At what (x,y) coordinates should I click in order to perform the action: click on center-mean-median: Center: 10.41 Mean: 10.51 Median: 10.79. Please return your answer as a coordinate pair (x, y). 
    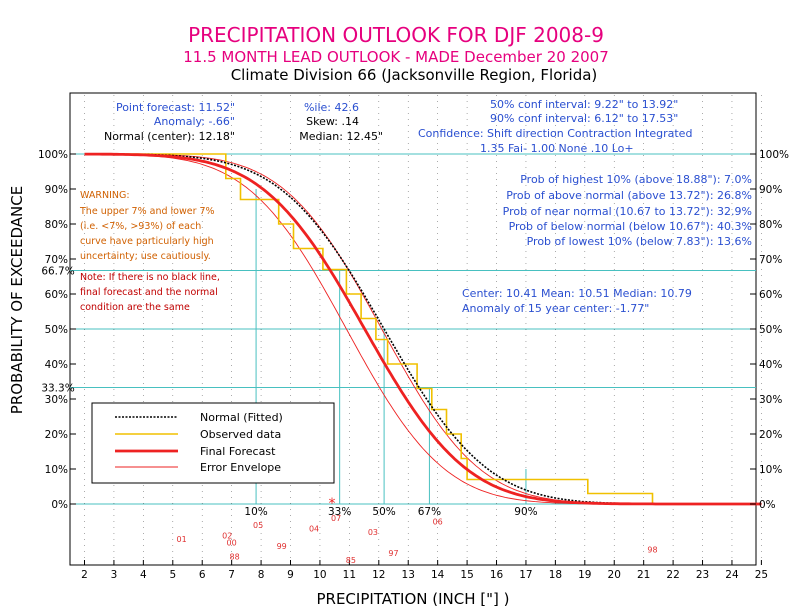
    Looking at the image, I should click on (577, 293).